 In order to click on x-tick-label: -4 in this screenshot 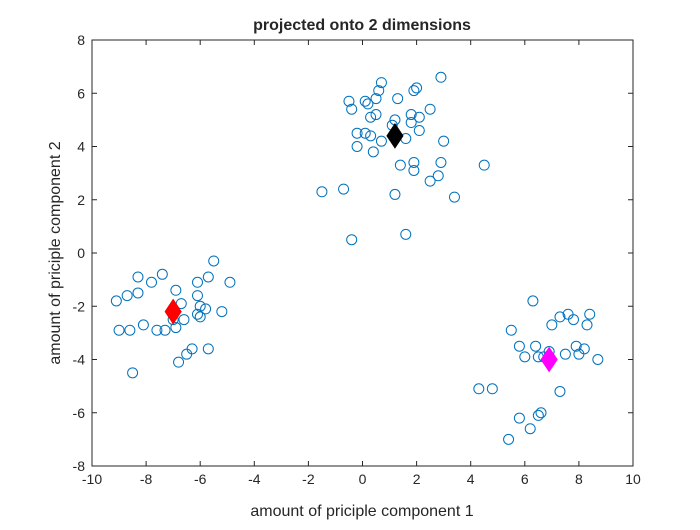, I will do `click(254, 479)`.